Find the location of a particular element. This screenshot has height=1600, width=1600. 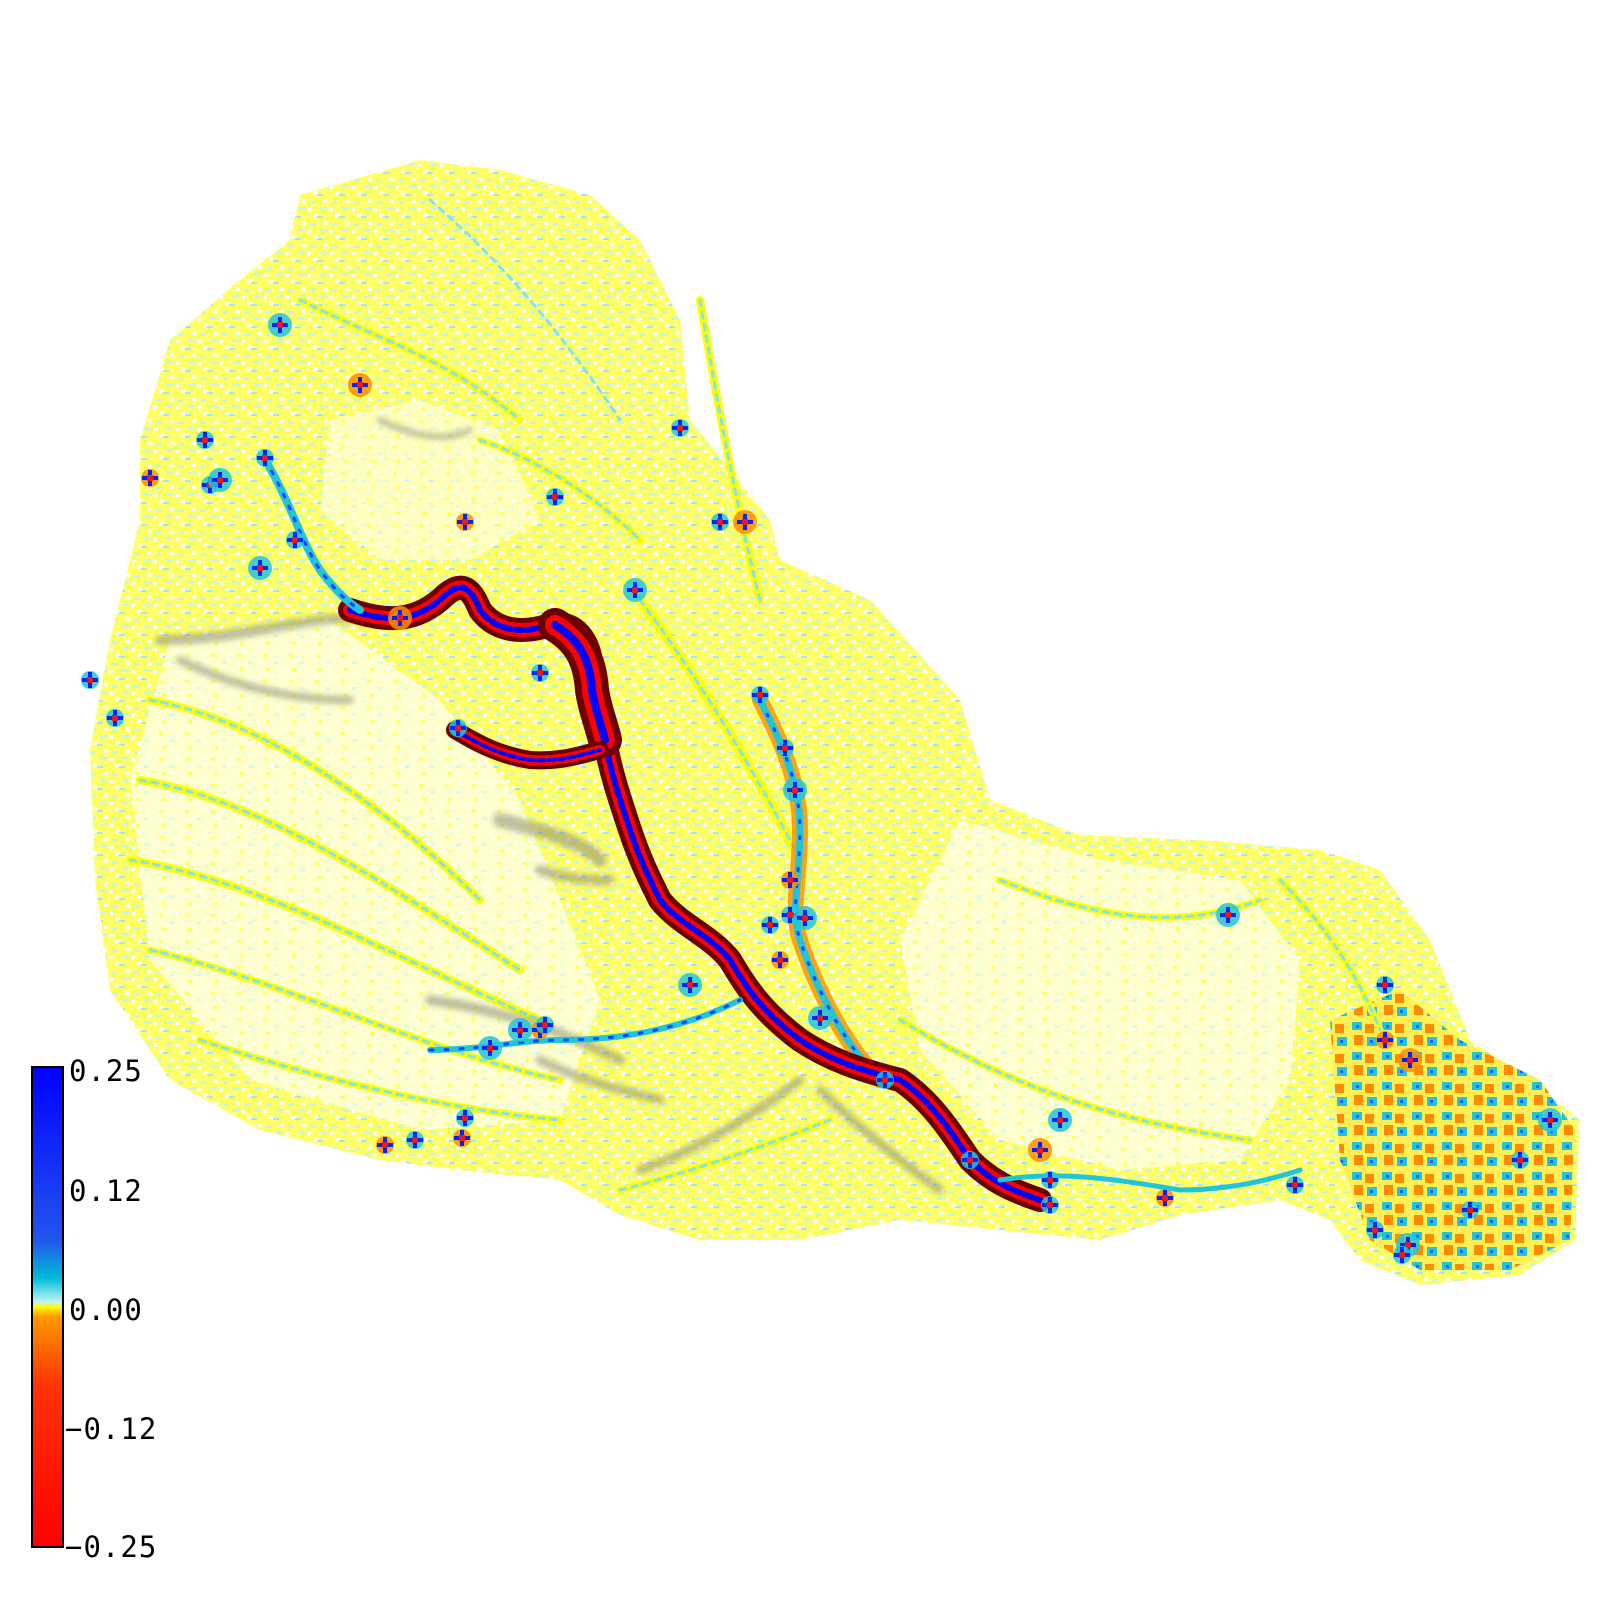

eastern-tributary is located at coordinates (820, 890).